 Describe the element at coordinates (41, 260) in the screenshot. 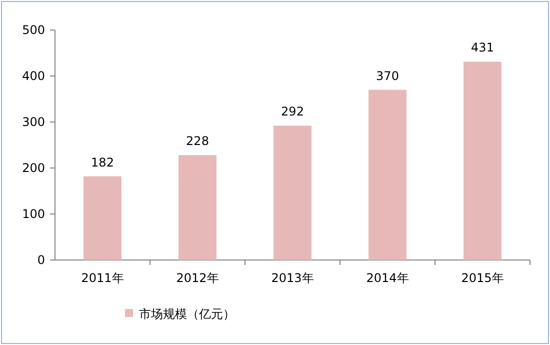

I see `y-tick-label: 0` at that location.